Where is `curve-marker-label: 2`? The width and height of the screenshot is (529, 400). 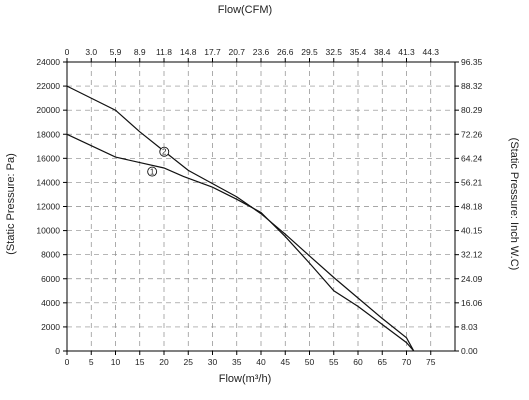
curve-marker-label: 2 is located at coordinates (164, 152).